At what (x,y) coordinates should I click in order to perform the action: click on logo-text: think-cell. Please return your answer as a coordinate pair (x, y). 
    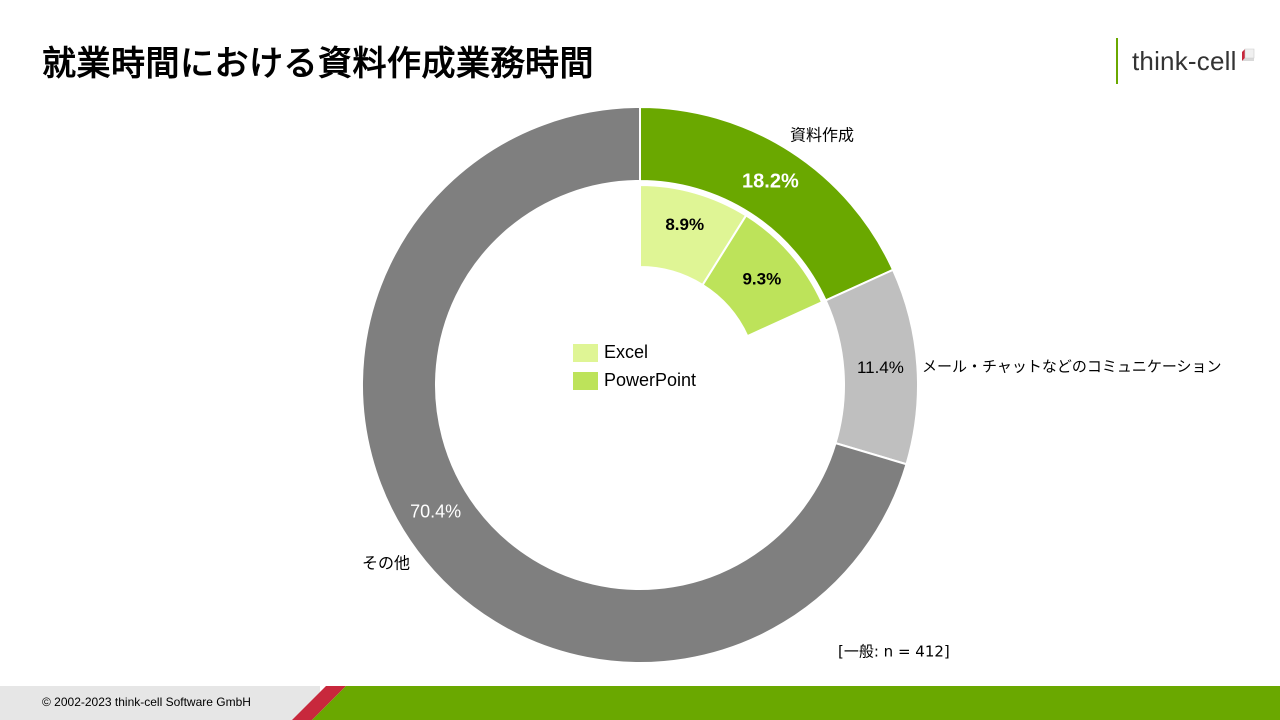
    Looking at the image, I should click on (1184, 60).